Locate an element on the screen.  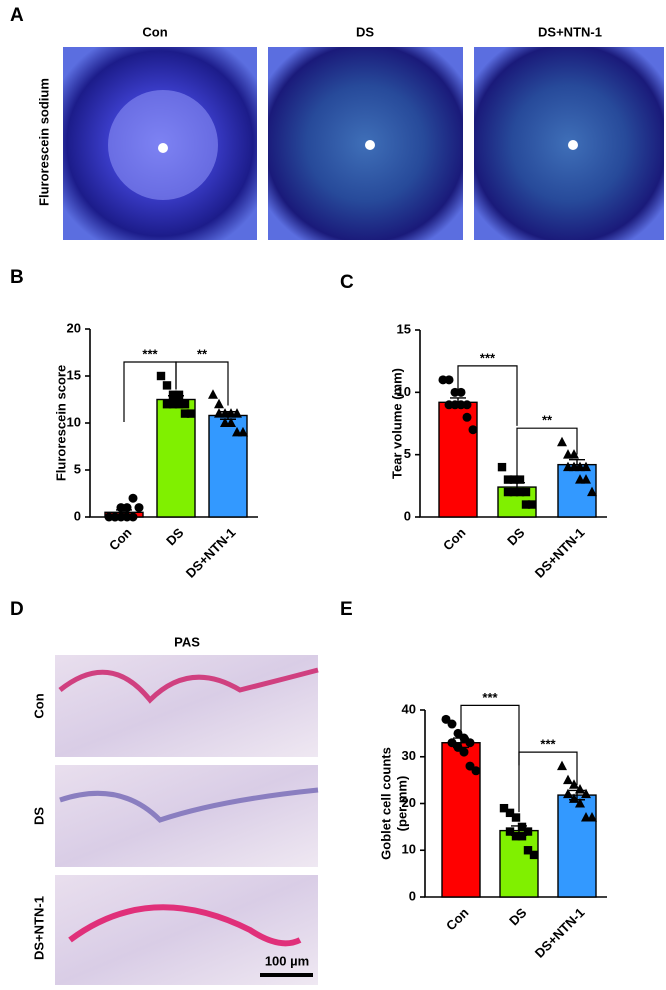
panel-label: A is located at coordinates (17, 15).